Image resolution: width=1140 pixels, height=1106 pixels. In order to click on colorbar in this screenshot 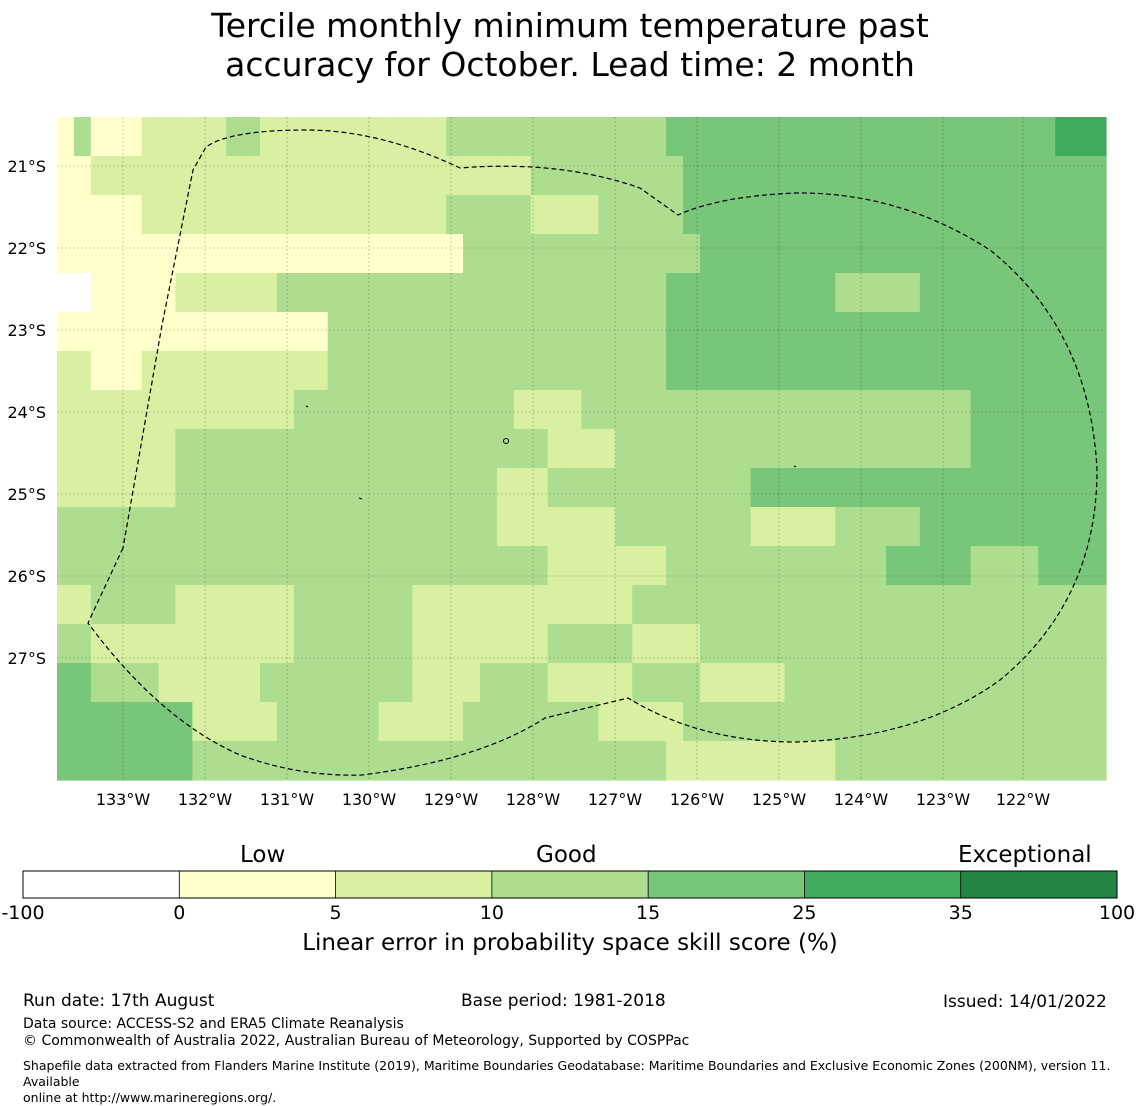, I will do `click(570, 884)`.